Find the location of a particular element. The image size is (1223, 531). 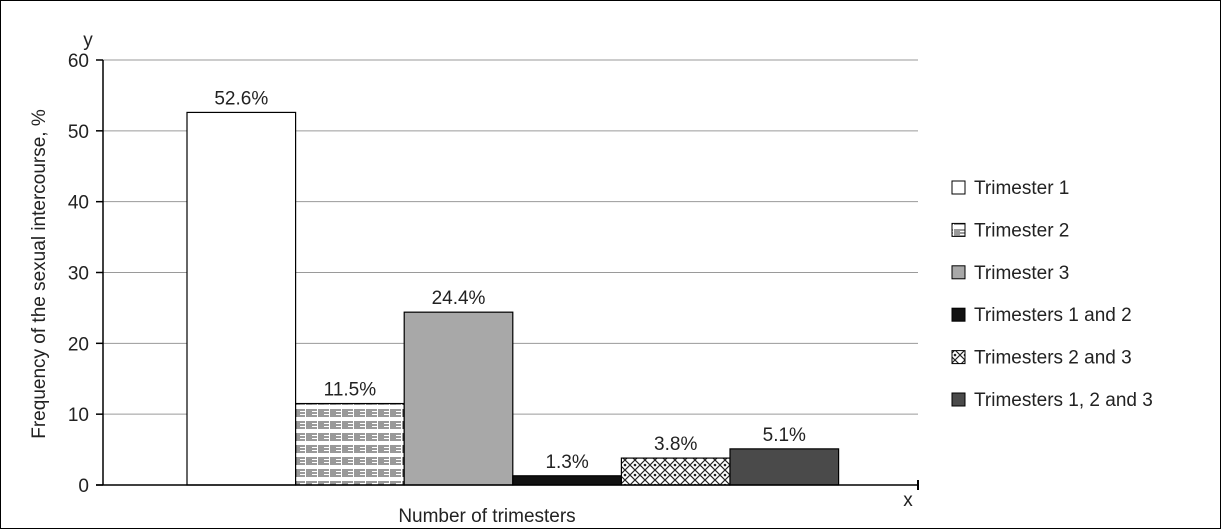

legend-label: Trimesters 1 and 2 is located at coordinates (1053, 315).